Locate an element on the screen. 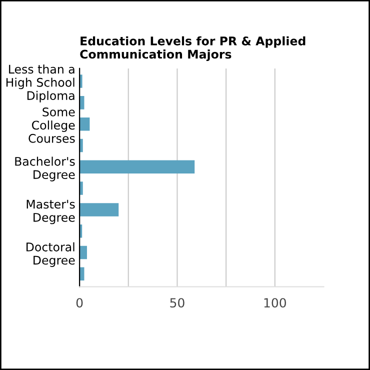 This screenshot has width=370, height=370. x-tick-label: 100 is located at coordinates (275, 303).